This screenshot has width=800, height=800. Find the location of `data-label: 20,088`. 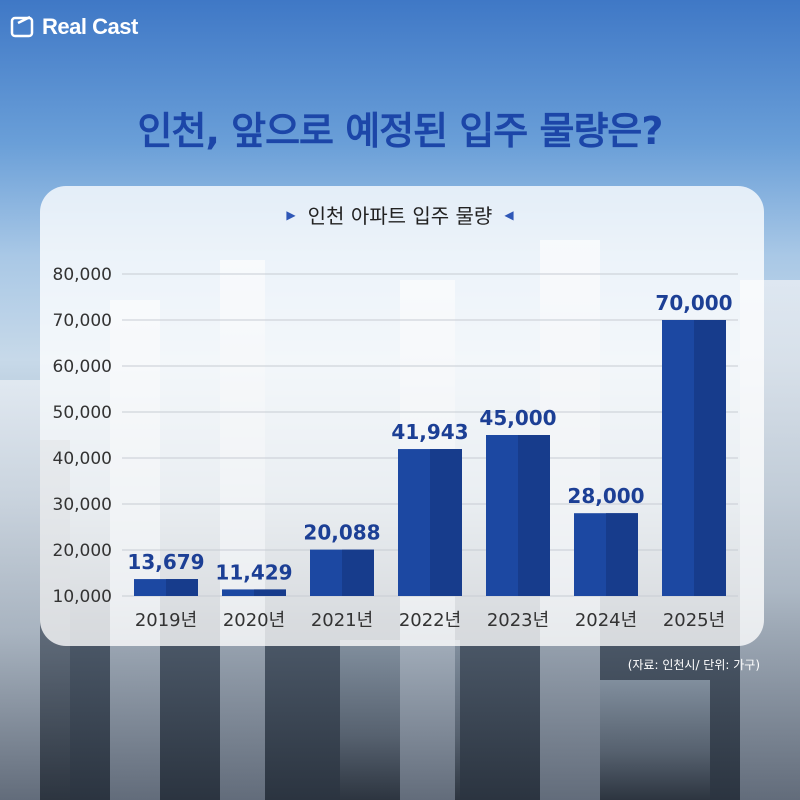

data-label: 20,088 is located at coordinates (341, 533).